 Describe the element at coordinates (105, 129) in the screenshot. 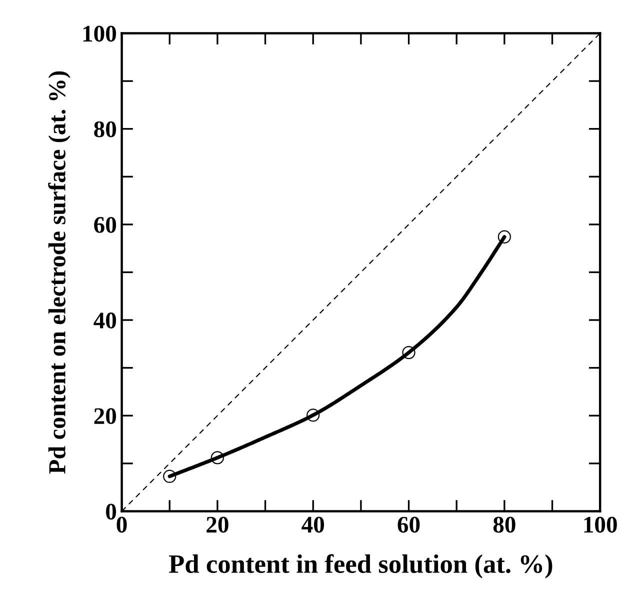

I see `y-tick-label: 80` at that location.